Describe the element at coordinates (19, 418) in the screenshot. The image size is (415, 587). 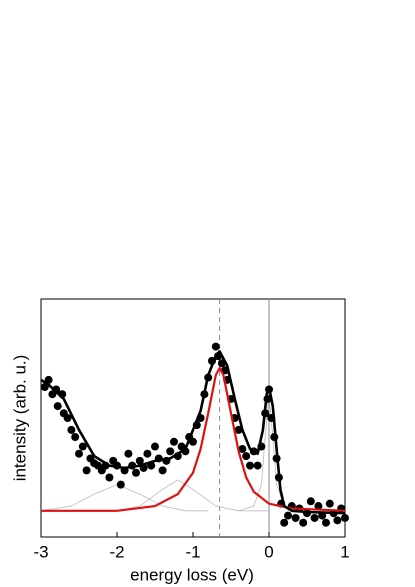
I see `y-axis-label: intensity (arb. u.)` at that location.